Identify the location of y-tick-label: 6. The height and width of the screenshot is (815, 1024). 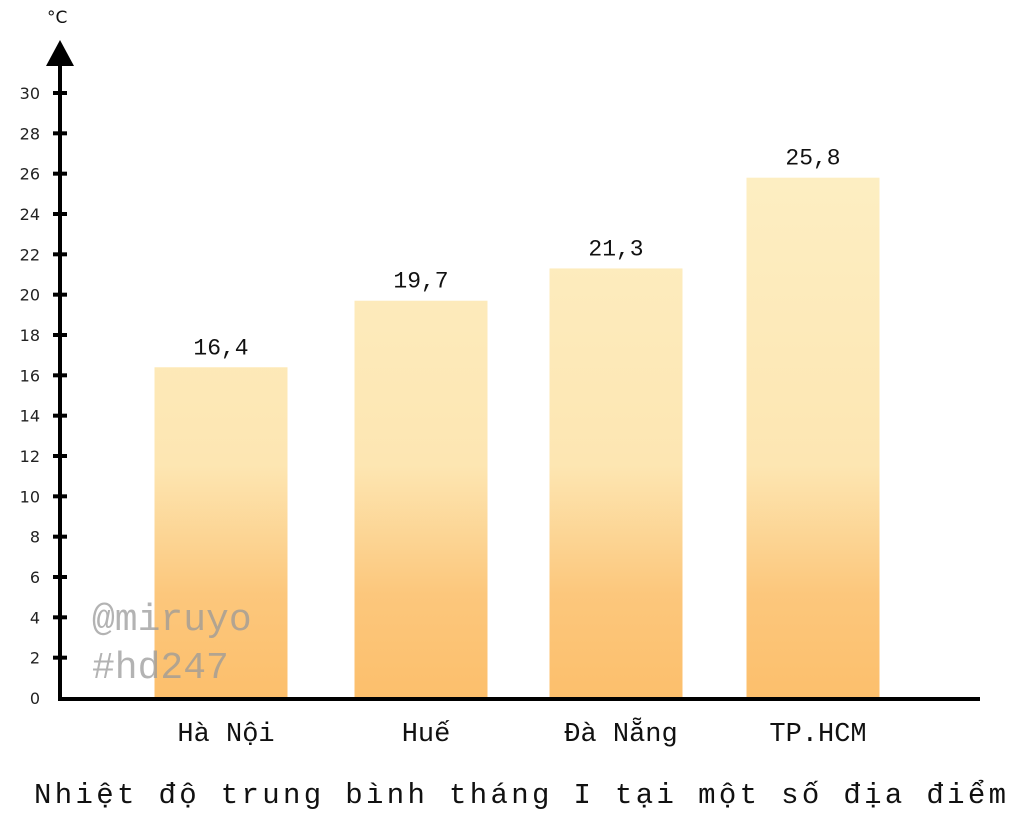
(35, 577).